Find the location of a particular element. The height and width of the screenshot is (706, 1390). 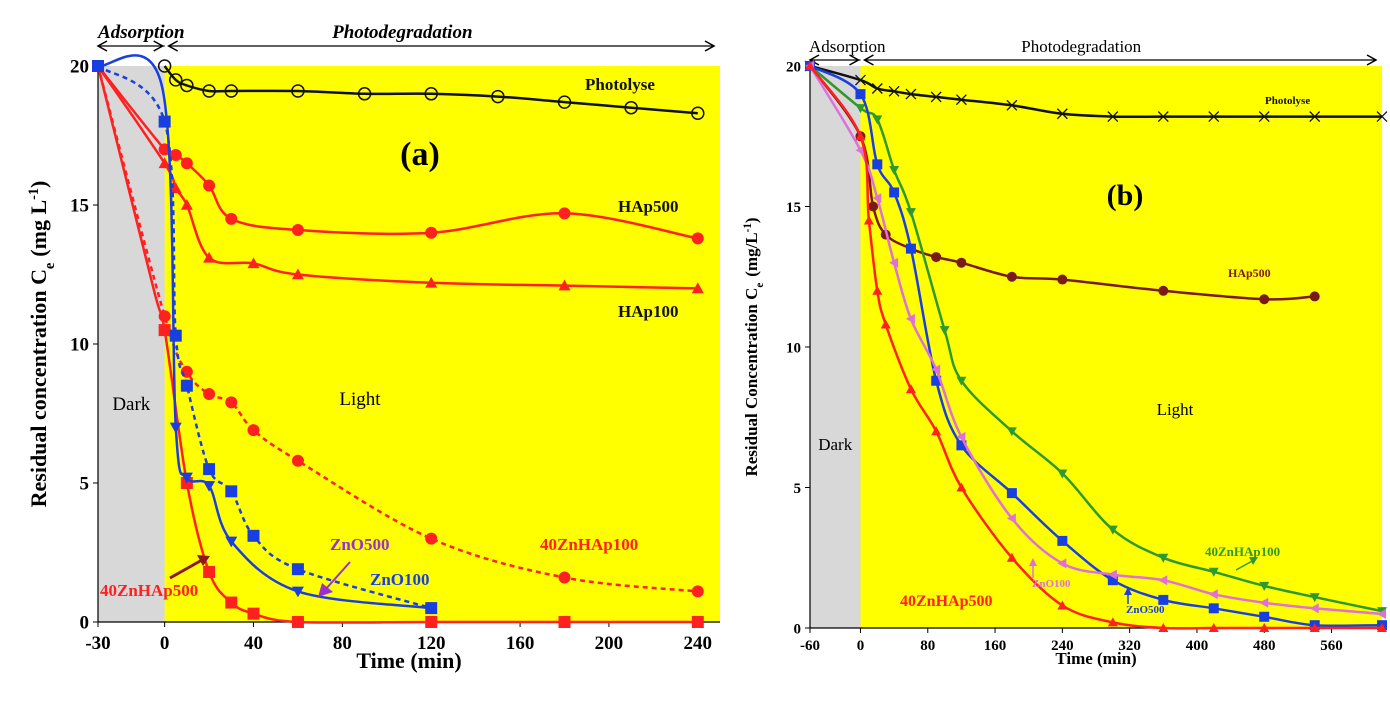

series-label-HAp100: HAp100 is located at coordinates (648, 311).